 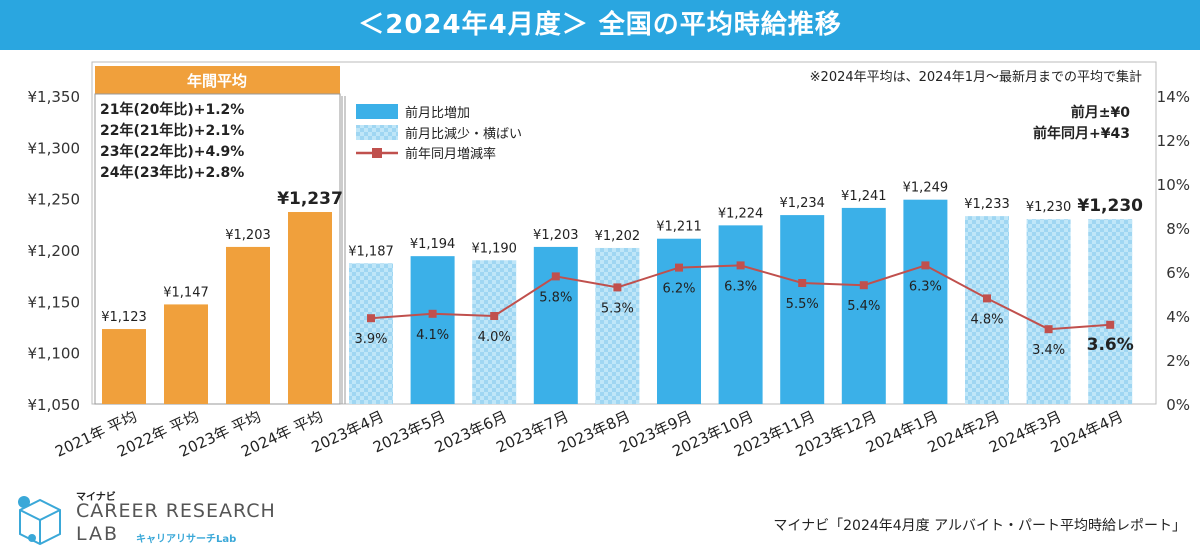 I want to click on brand-logo: マイナビ CAREER RESEARCH LAB キャリアリサーチLab, so click(x=148, y=518).